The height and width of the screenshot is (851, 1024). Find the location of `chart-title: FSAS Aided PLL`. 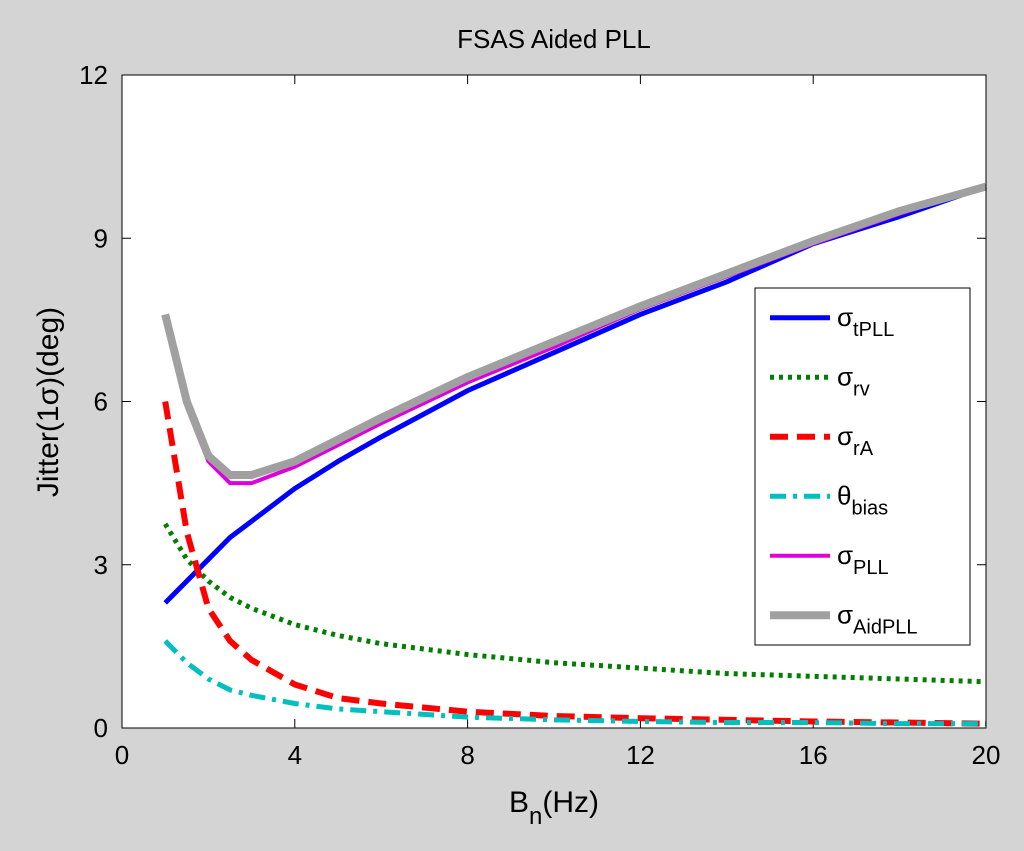

chart-title: FSAS Aided PLL is located at coordinates (554, 39).